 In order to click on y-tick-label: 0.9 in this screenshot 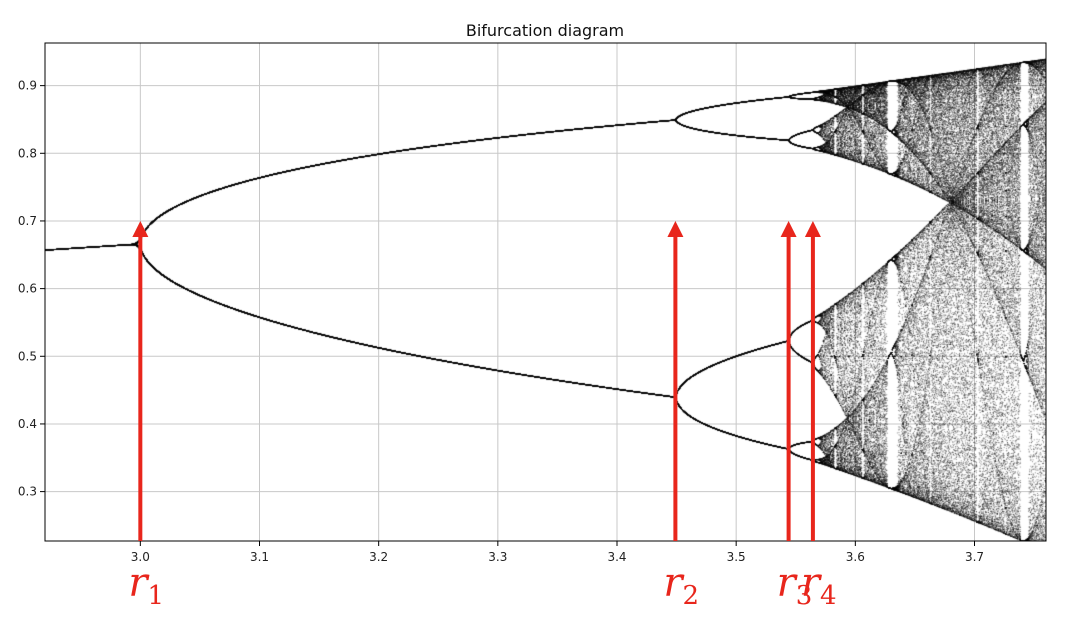, I will do `click(27, 86)`.